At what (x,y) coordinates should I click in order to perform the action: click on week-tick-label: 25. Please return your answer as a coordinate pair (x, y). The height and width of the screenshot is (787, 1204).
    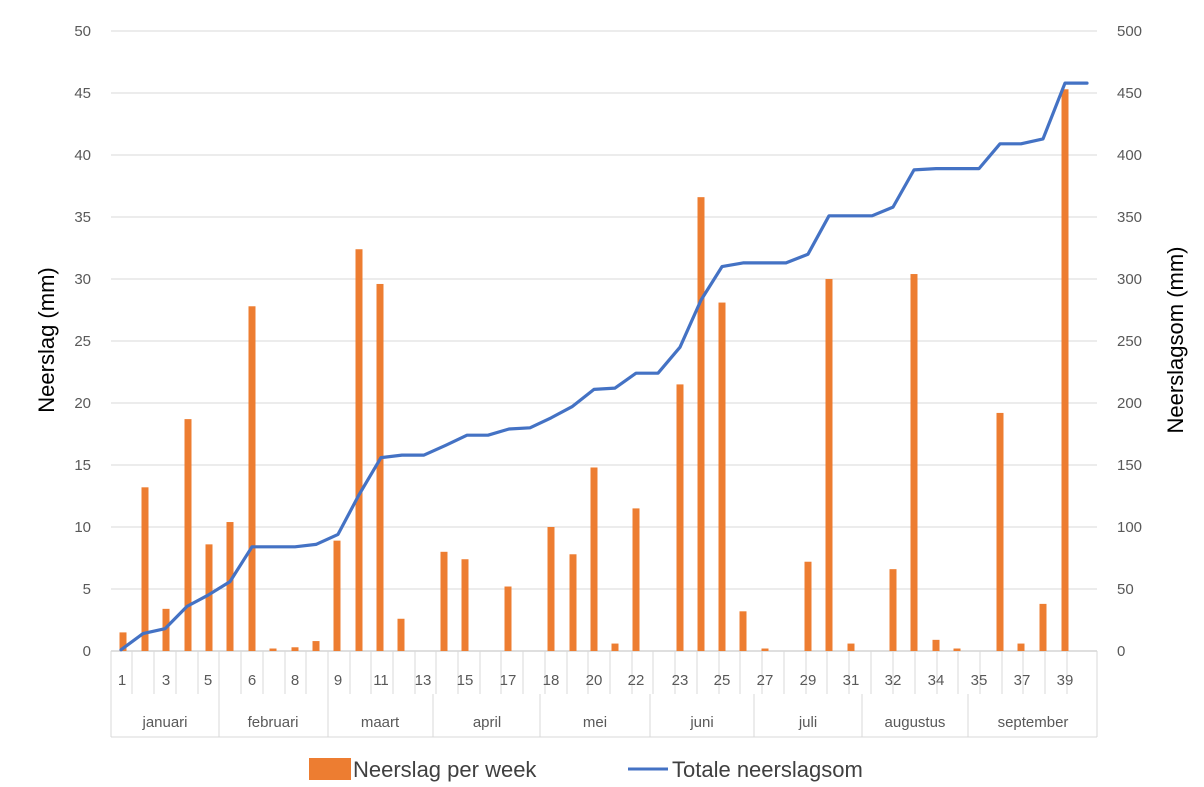
    Looking at the image, I should click on (722, 680).